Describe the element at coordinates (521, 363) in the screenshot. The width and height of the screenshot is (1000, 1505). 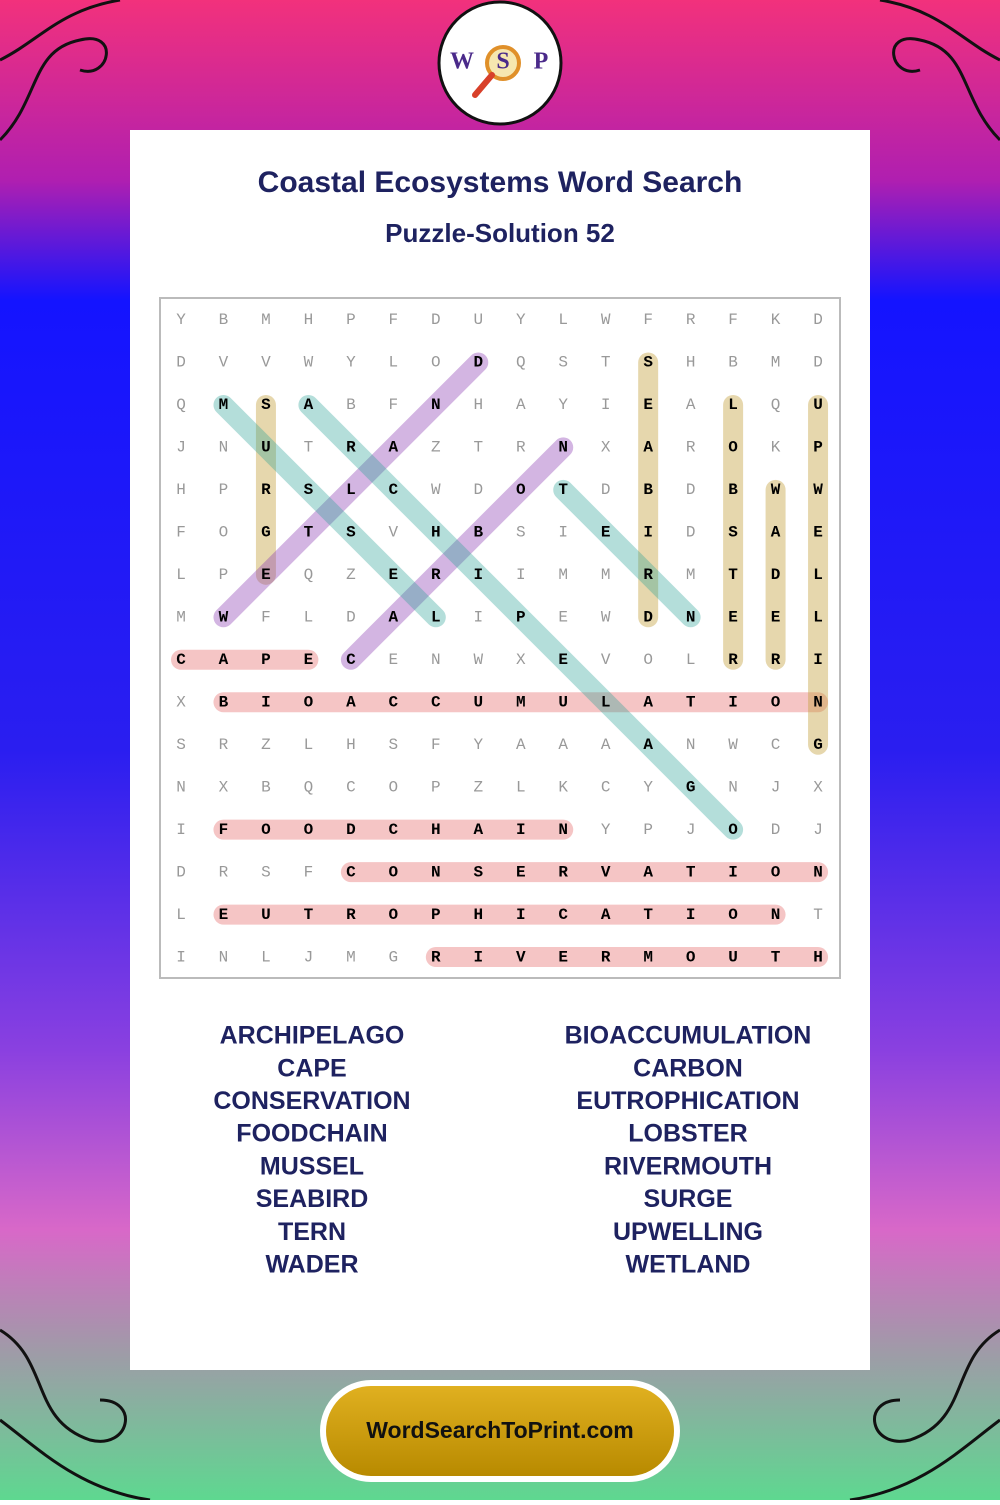
I see `grid-letter: Q` at that location.